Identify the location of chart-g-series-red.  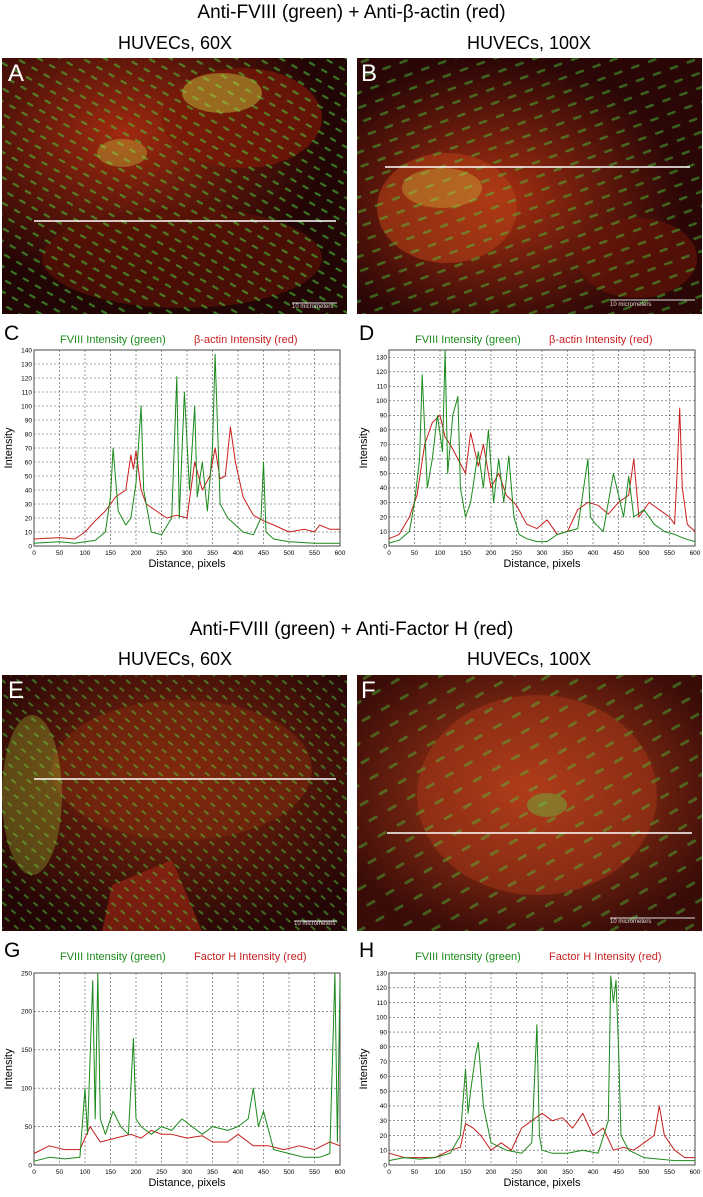
(187, 1140).